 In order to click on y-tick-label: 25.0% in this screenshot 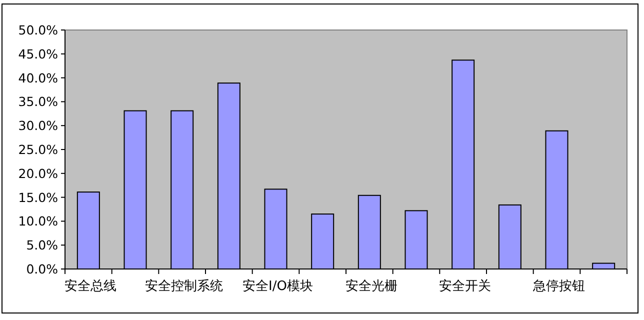, I will do `click(38, 149)`.